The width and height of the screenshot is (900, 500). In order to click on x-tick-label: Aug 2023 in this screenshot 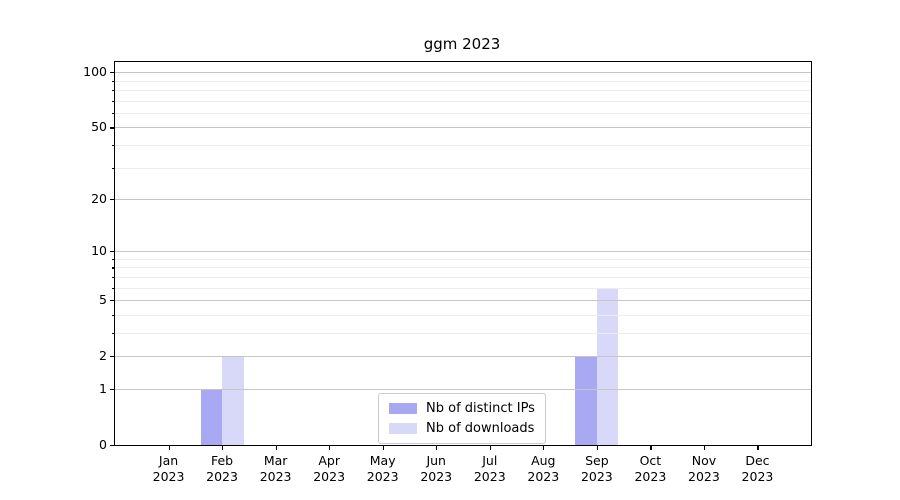, I will do `click(543, 469)`.